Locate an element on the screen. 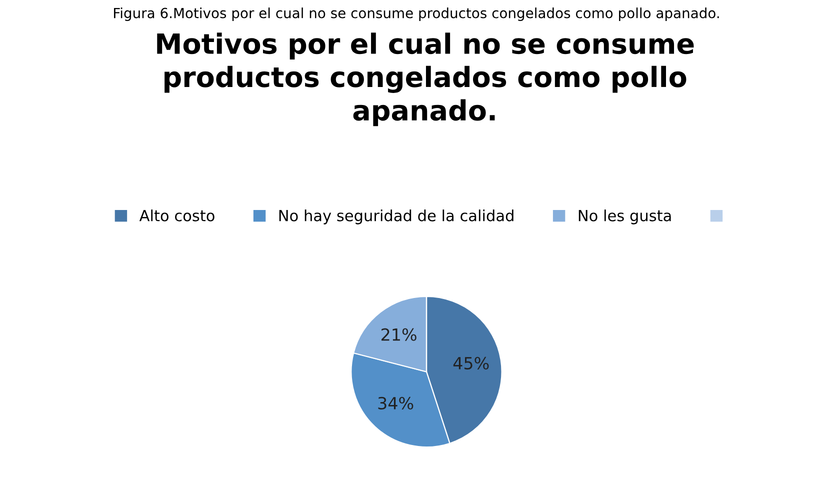 The height and width of the screenshot is (502, 833). text: Figura 6.Motivos por el cual no se consume productos congelados como pollo apanado. is located at coordinates (416, 14).